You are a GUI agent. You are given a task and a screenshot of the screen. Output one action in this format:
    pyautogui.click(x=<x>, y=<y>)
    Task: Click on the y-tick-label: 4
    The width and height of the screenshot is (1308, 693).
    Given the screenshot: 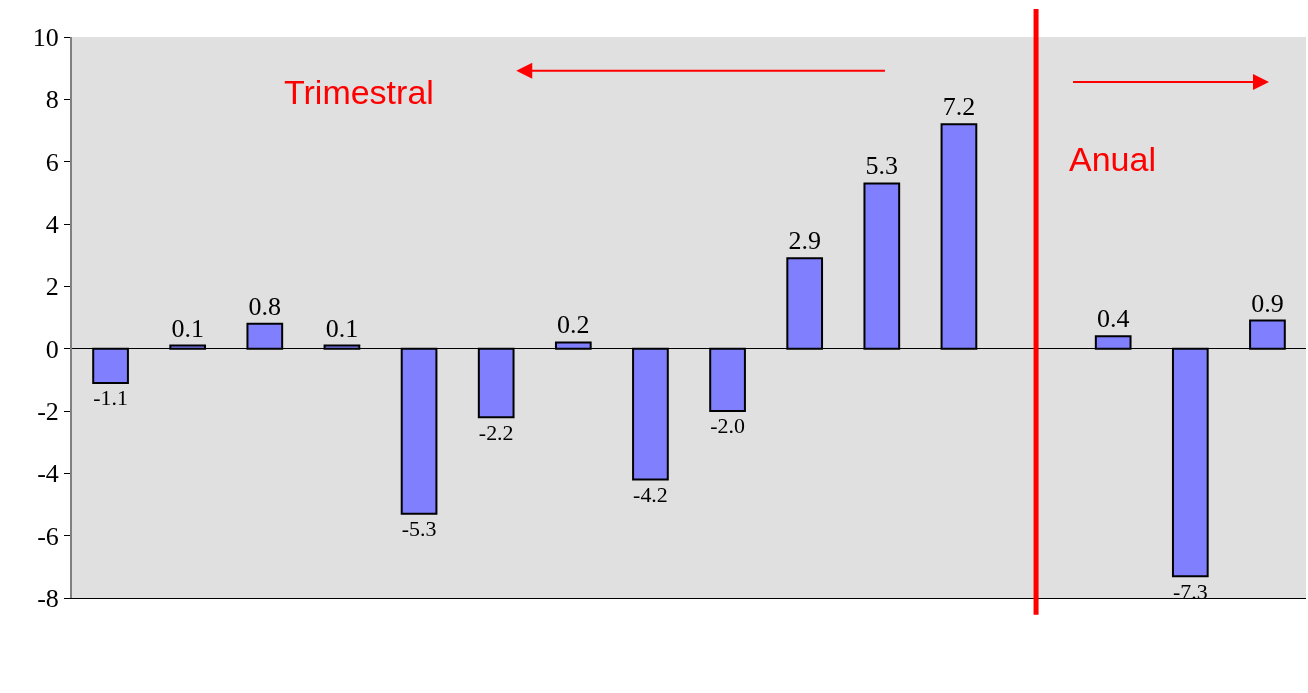 What is the action you would take?
    pyautogui.click(x=52, y=225)
    